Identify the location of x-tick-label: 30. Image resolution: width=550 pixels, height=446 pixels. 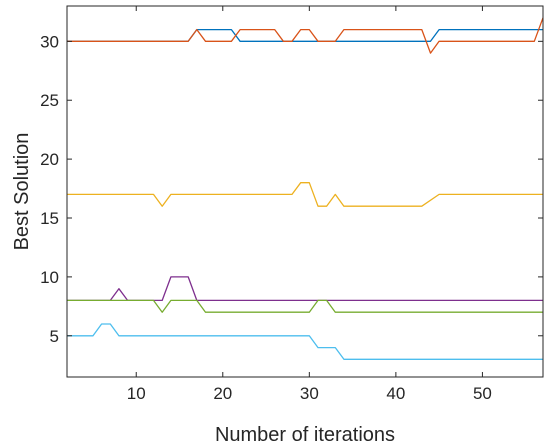
(309, 393).